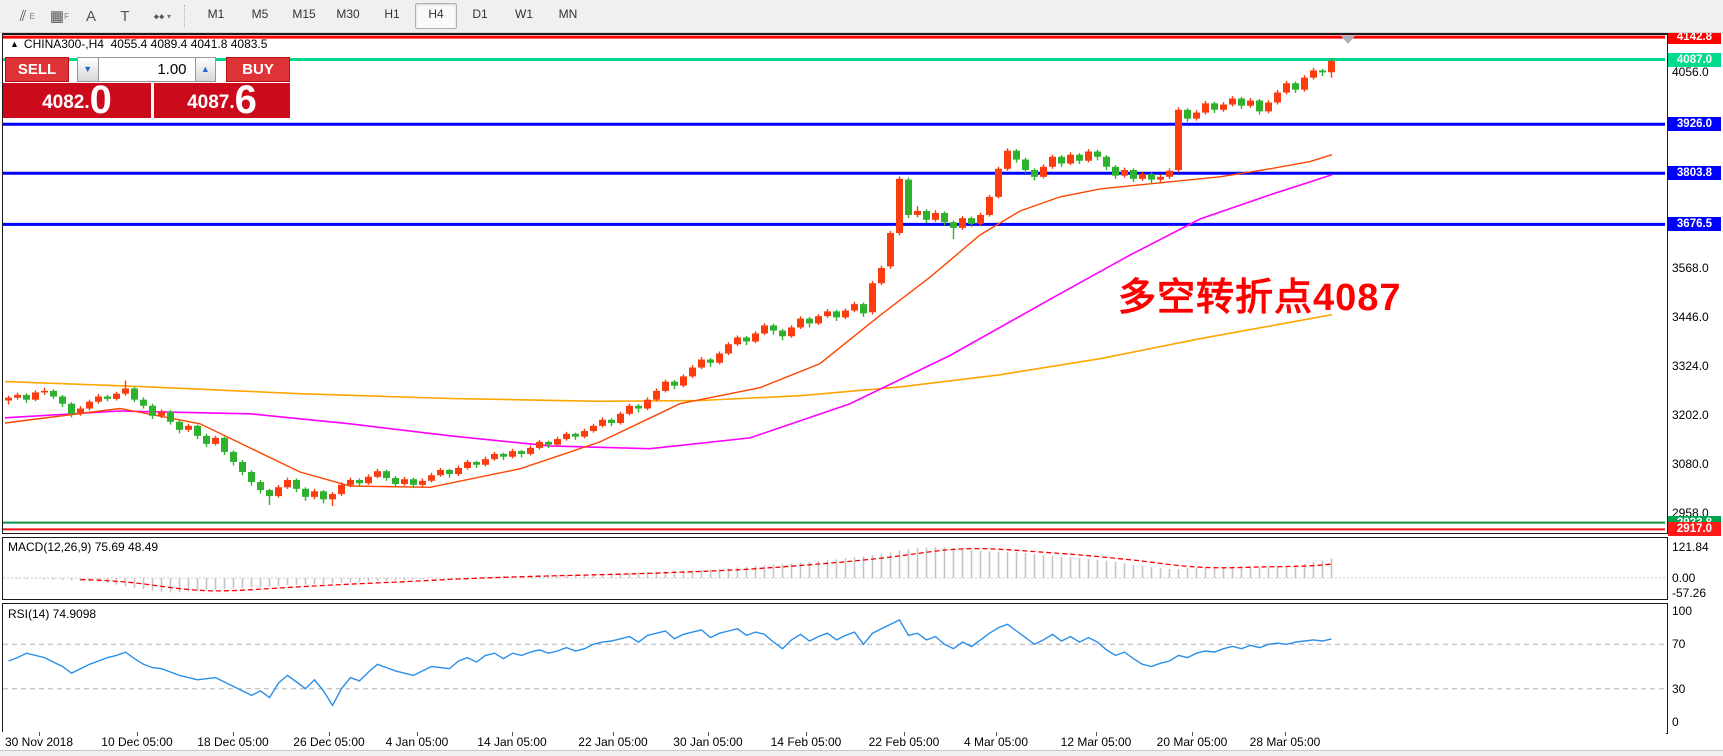 The height and width of the screenshot is (756, 1723). What do you see at coordinates (137, 742) in the screenshot?
I see `date-label: 10 Dec 05:00` at bounding box center [137, 742].